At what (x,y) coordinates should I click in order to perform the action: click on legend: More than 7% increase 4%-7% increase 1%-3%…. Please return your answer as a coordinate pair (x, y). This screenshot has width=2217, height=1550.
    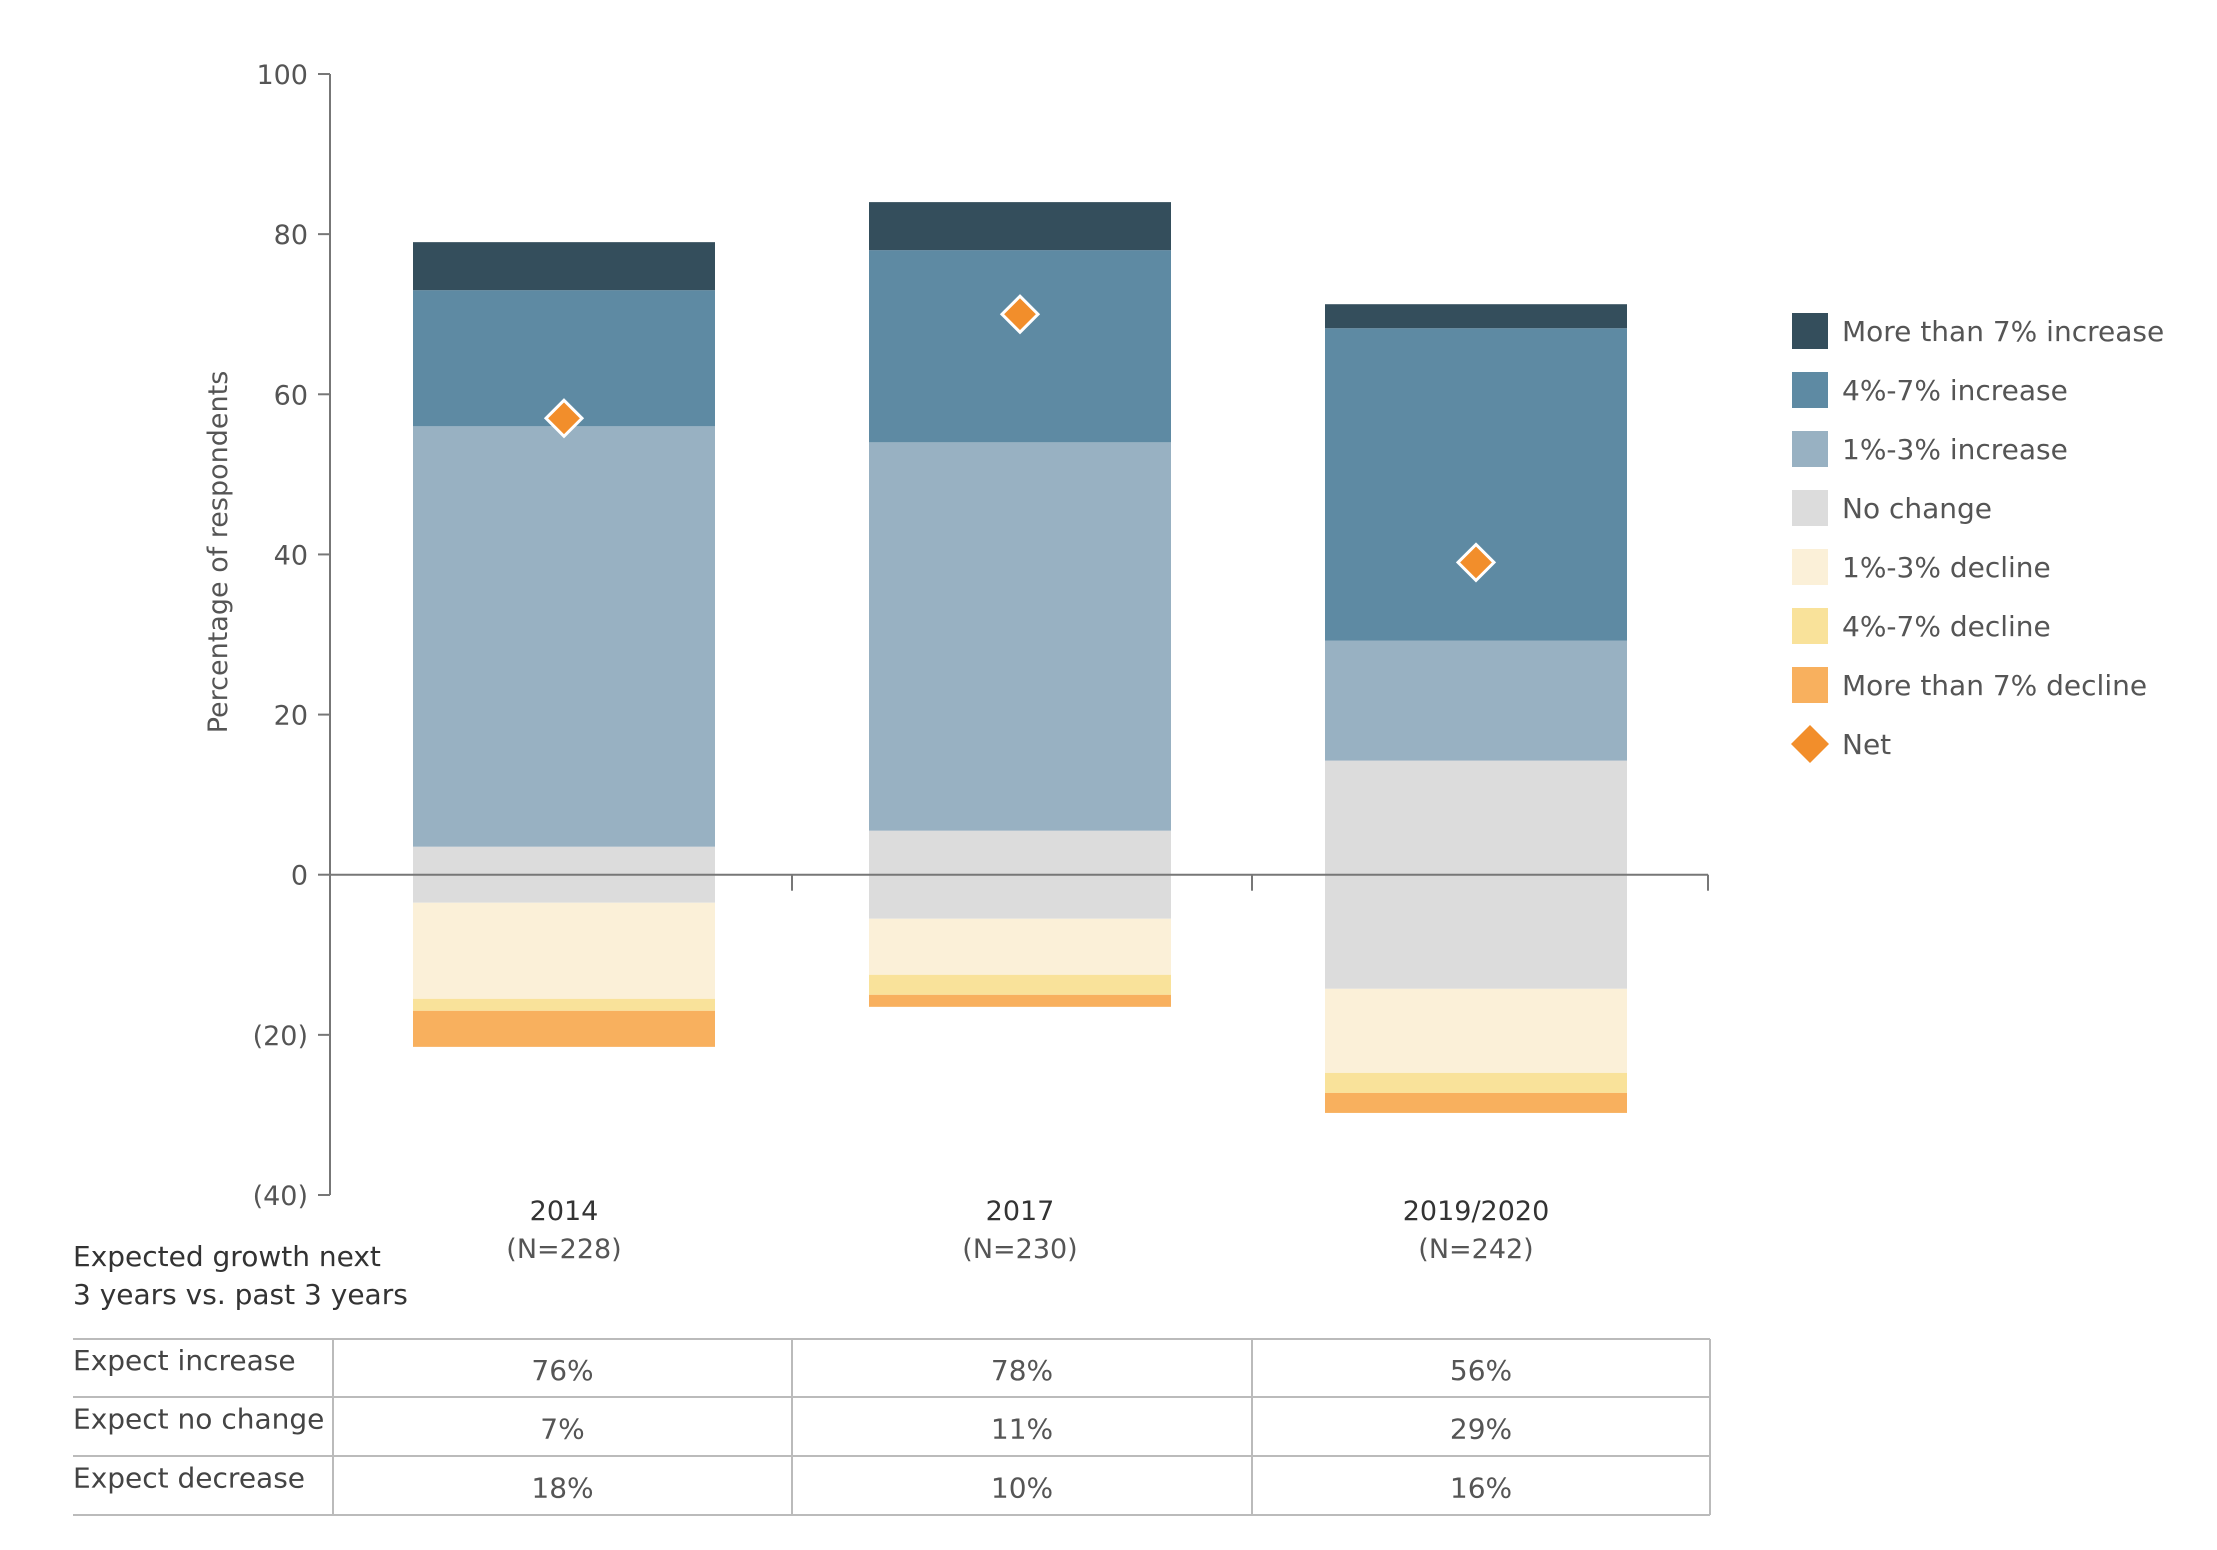
    Looking at the image, I should click on (1977, 538).